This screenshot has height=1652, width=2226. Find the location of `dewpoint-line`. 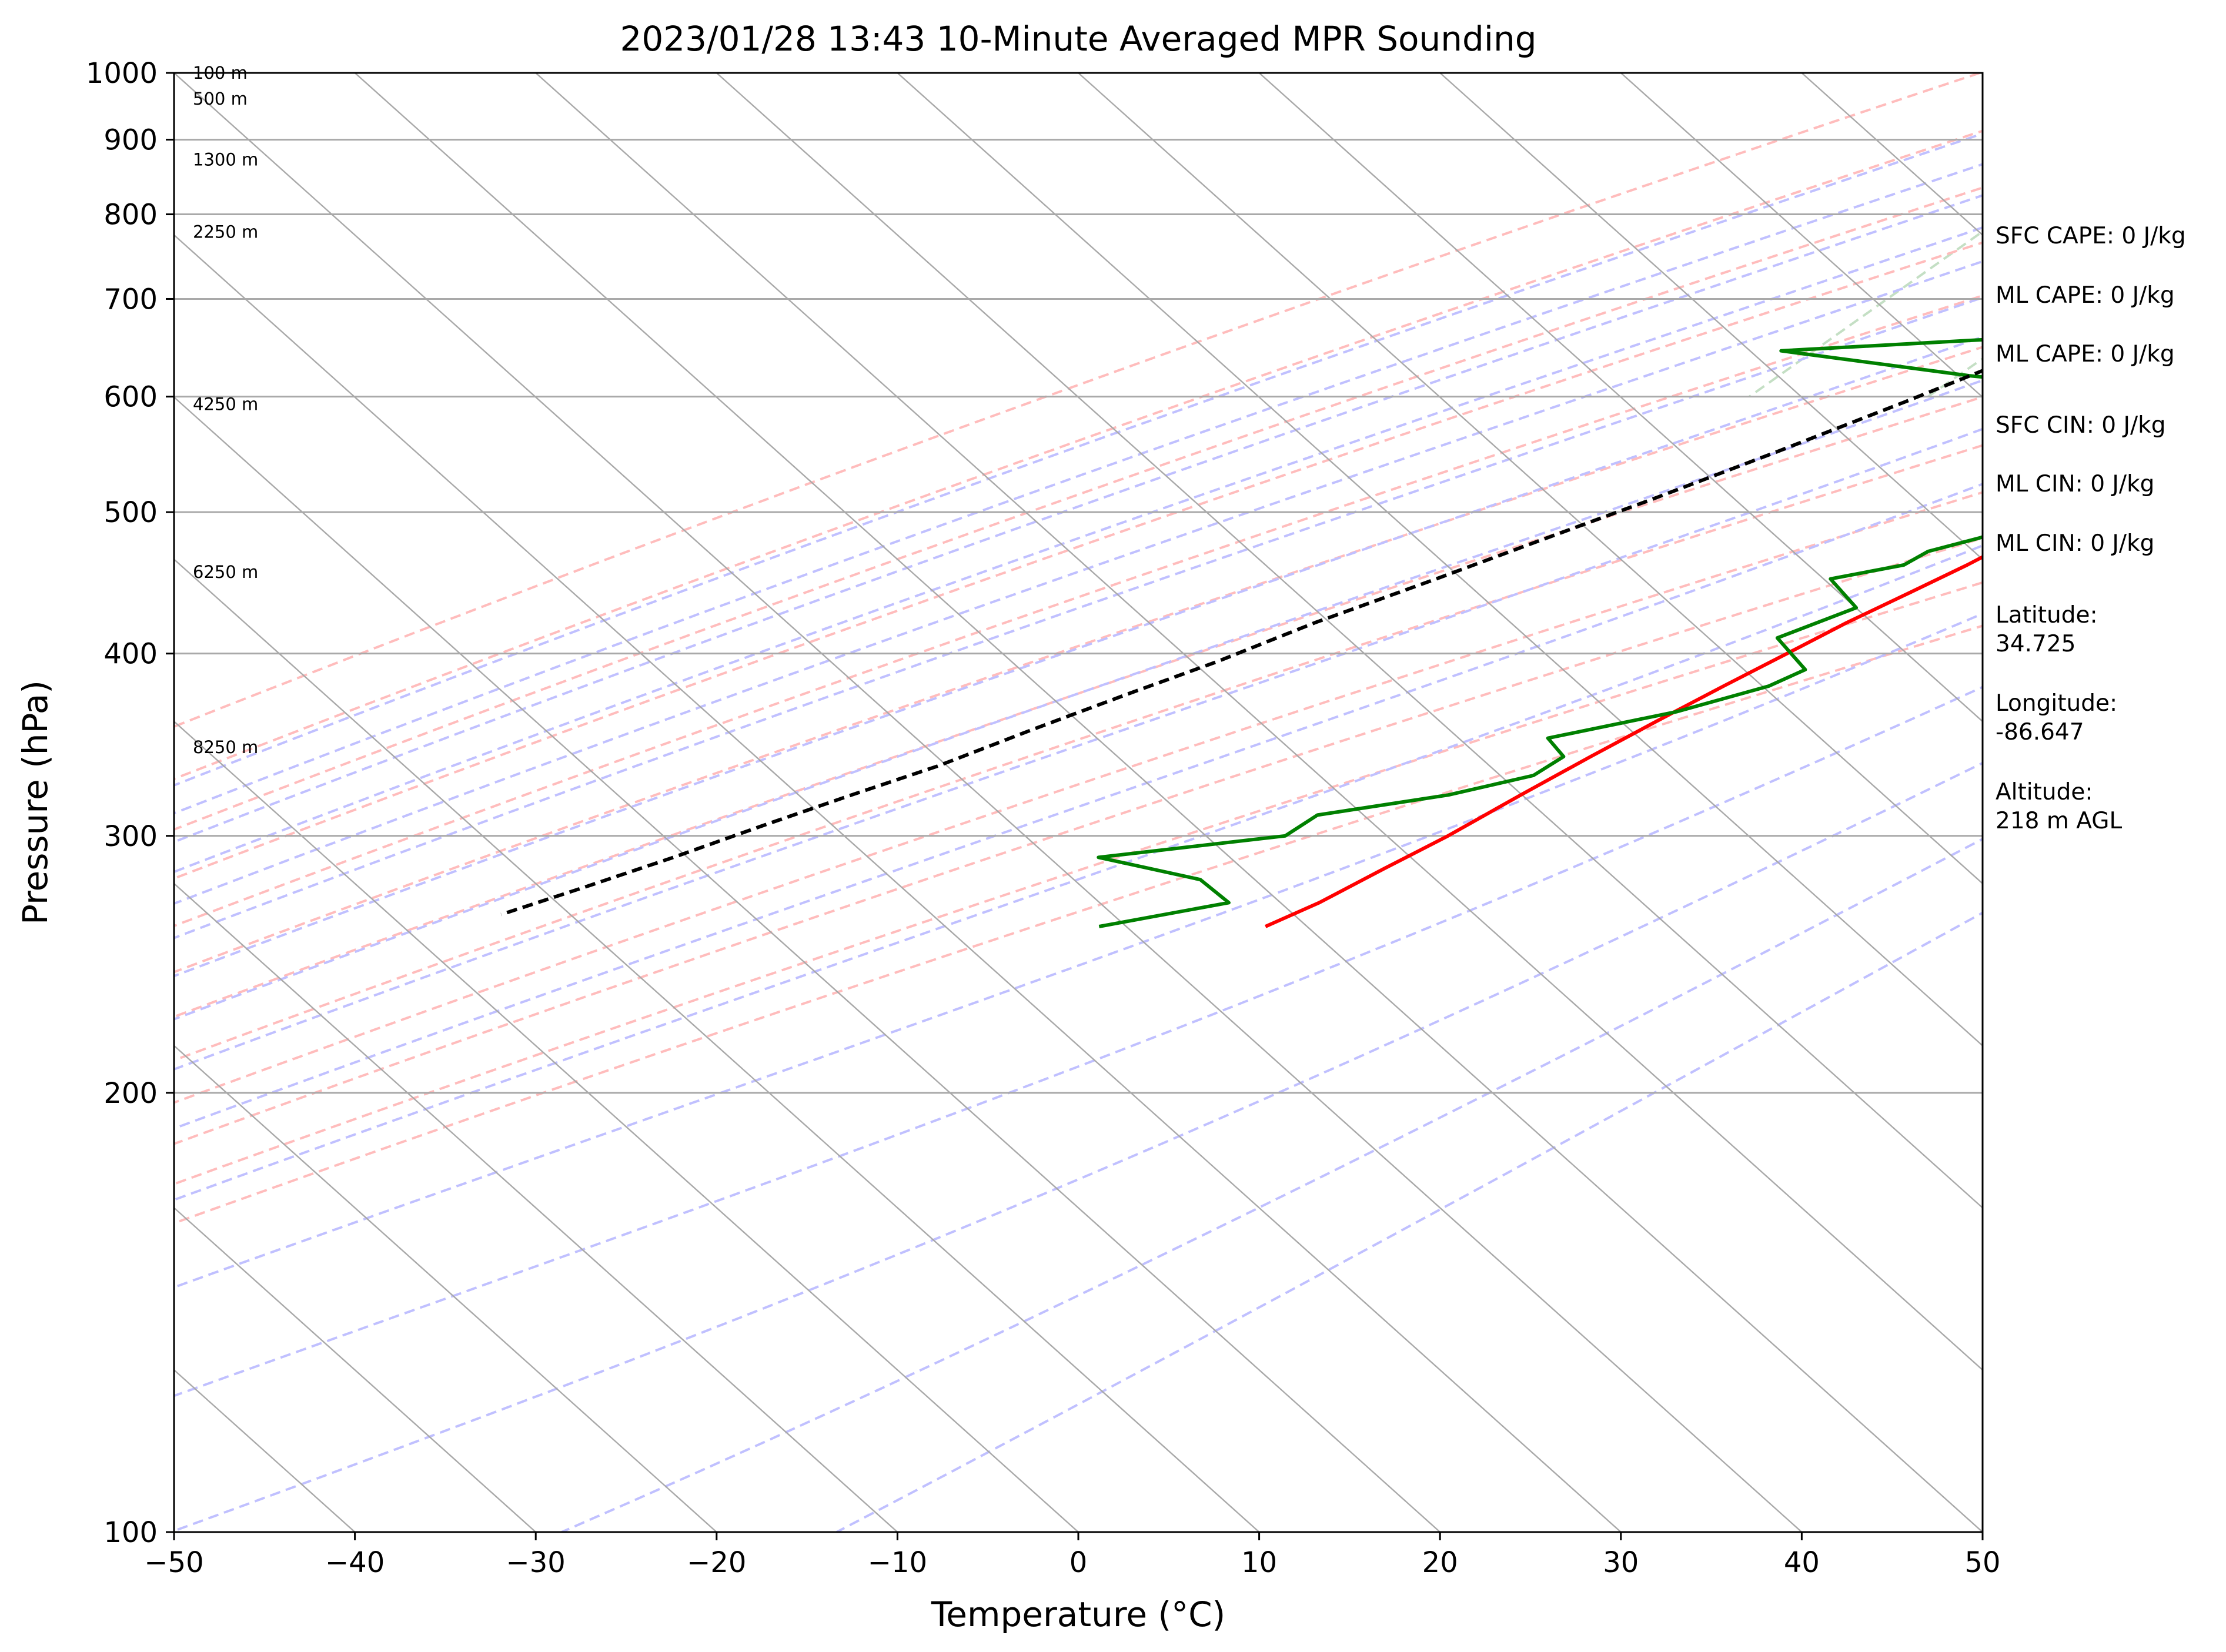

dewpoint-line is located at coordinates (1540, 633).